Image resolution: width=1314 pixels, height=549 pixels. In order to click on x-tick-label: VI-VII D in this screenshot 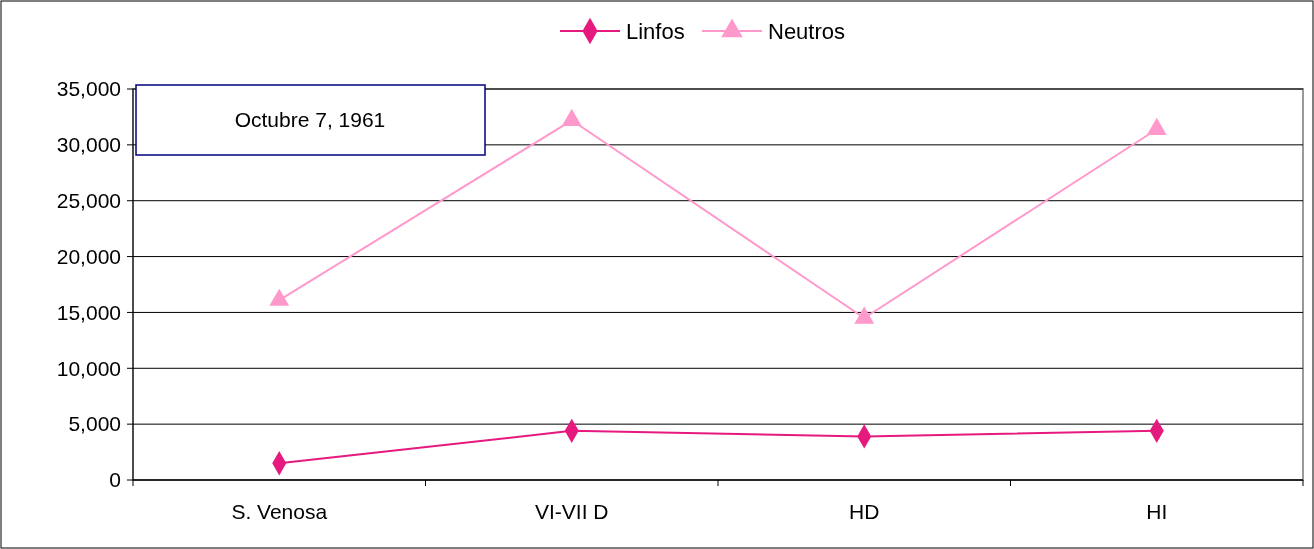, I will do `click(571, 511)`.